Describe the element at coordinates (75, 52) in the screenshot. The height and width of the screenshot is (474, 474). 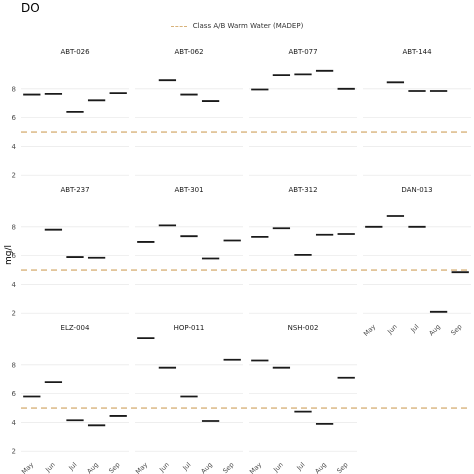
I see `facet-strip-label: ABT-026` at that location.